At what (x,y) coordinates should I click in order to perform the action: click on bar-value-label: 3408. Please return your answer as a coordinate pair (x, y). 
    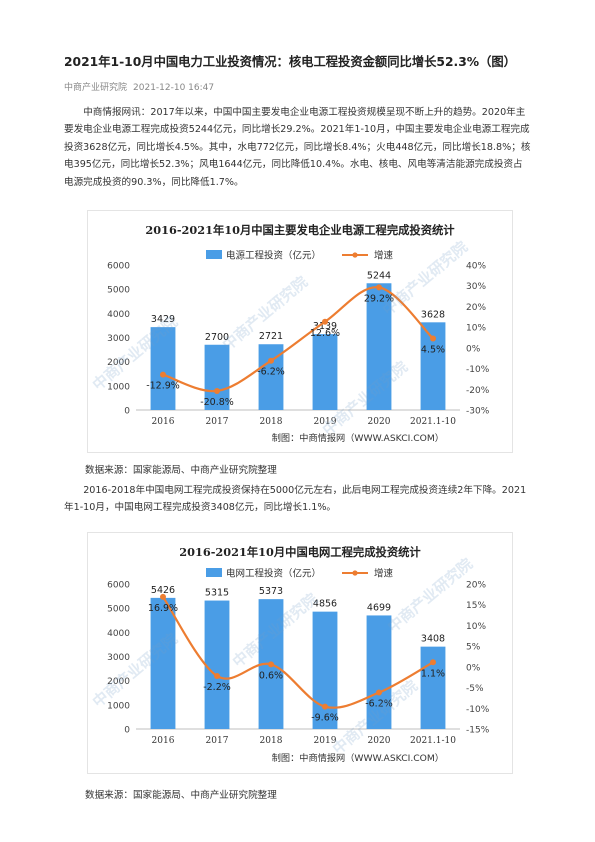
    Looking at the image, I should click on (433, 639).